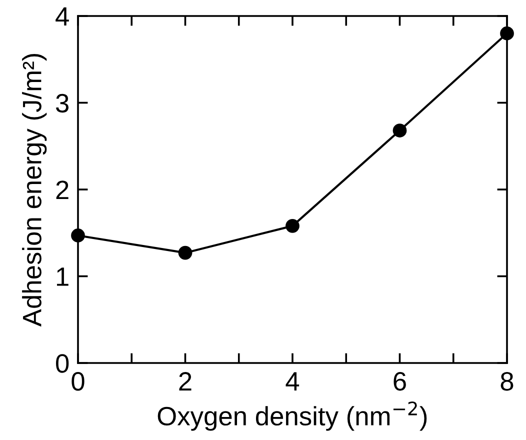 The image size is (526, 440). Describe the element at coordinates (185, 381) in the screenshot. I see `x-tick-label: 2` at that location.